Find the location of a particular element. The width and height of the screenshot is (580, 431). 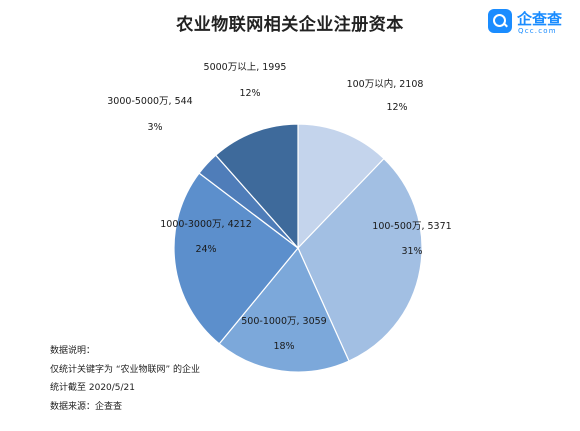

qcc-logo: 企查查 Qcc.com is located at coordinates (530, 23).